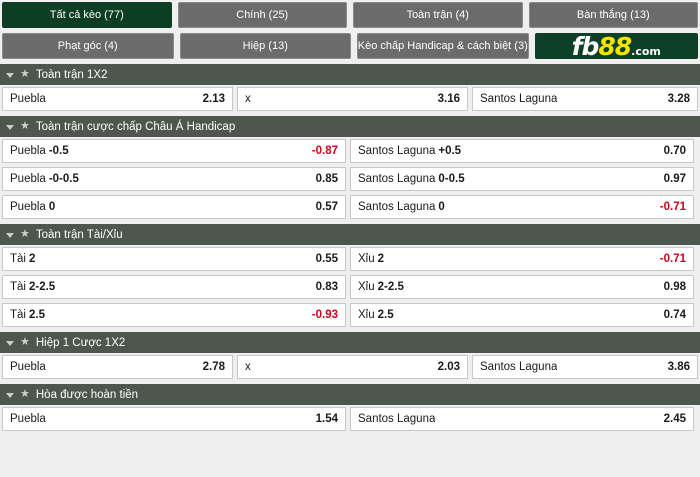  Describe the element at coordinates (674, 179) in the screenshot. I see `odds-price: 0.97` at that location.